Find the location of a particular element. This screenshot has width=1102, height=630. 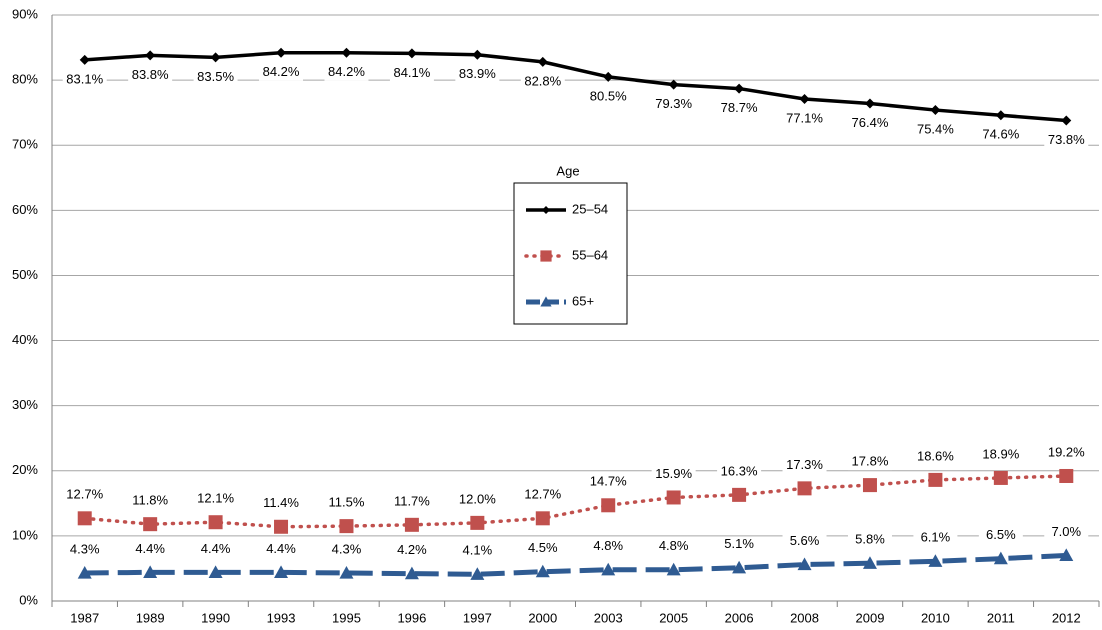

data-label: 18.9% is located at coordinates (1000, 453).